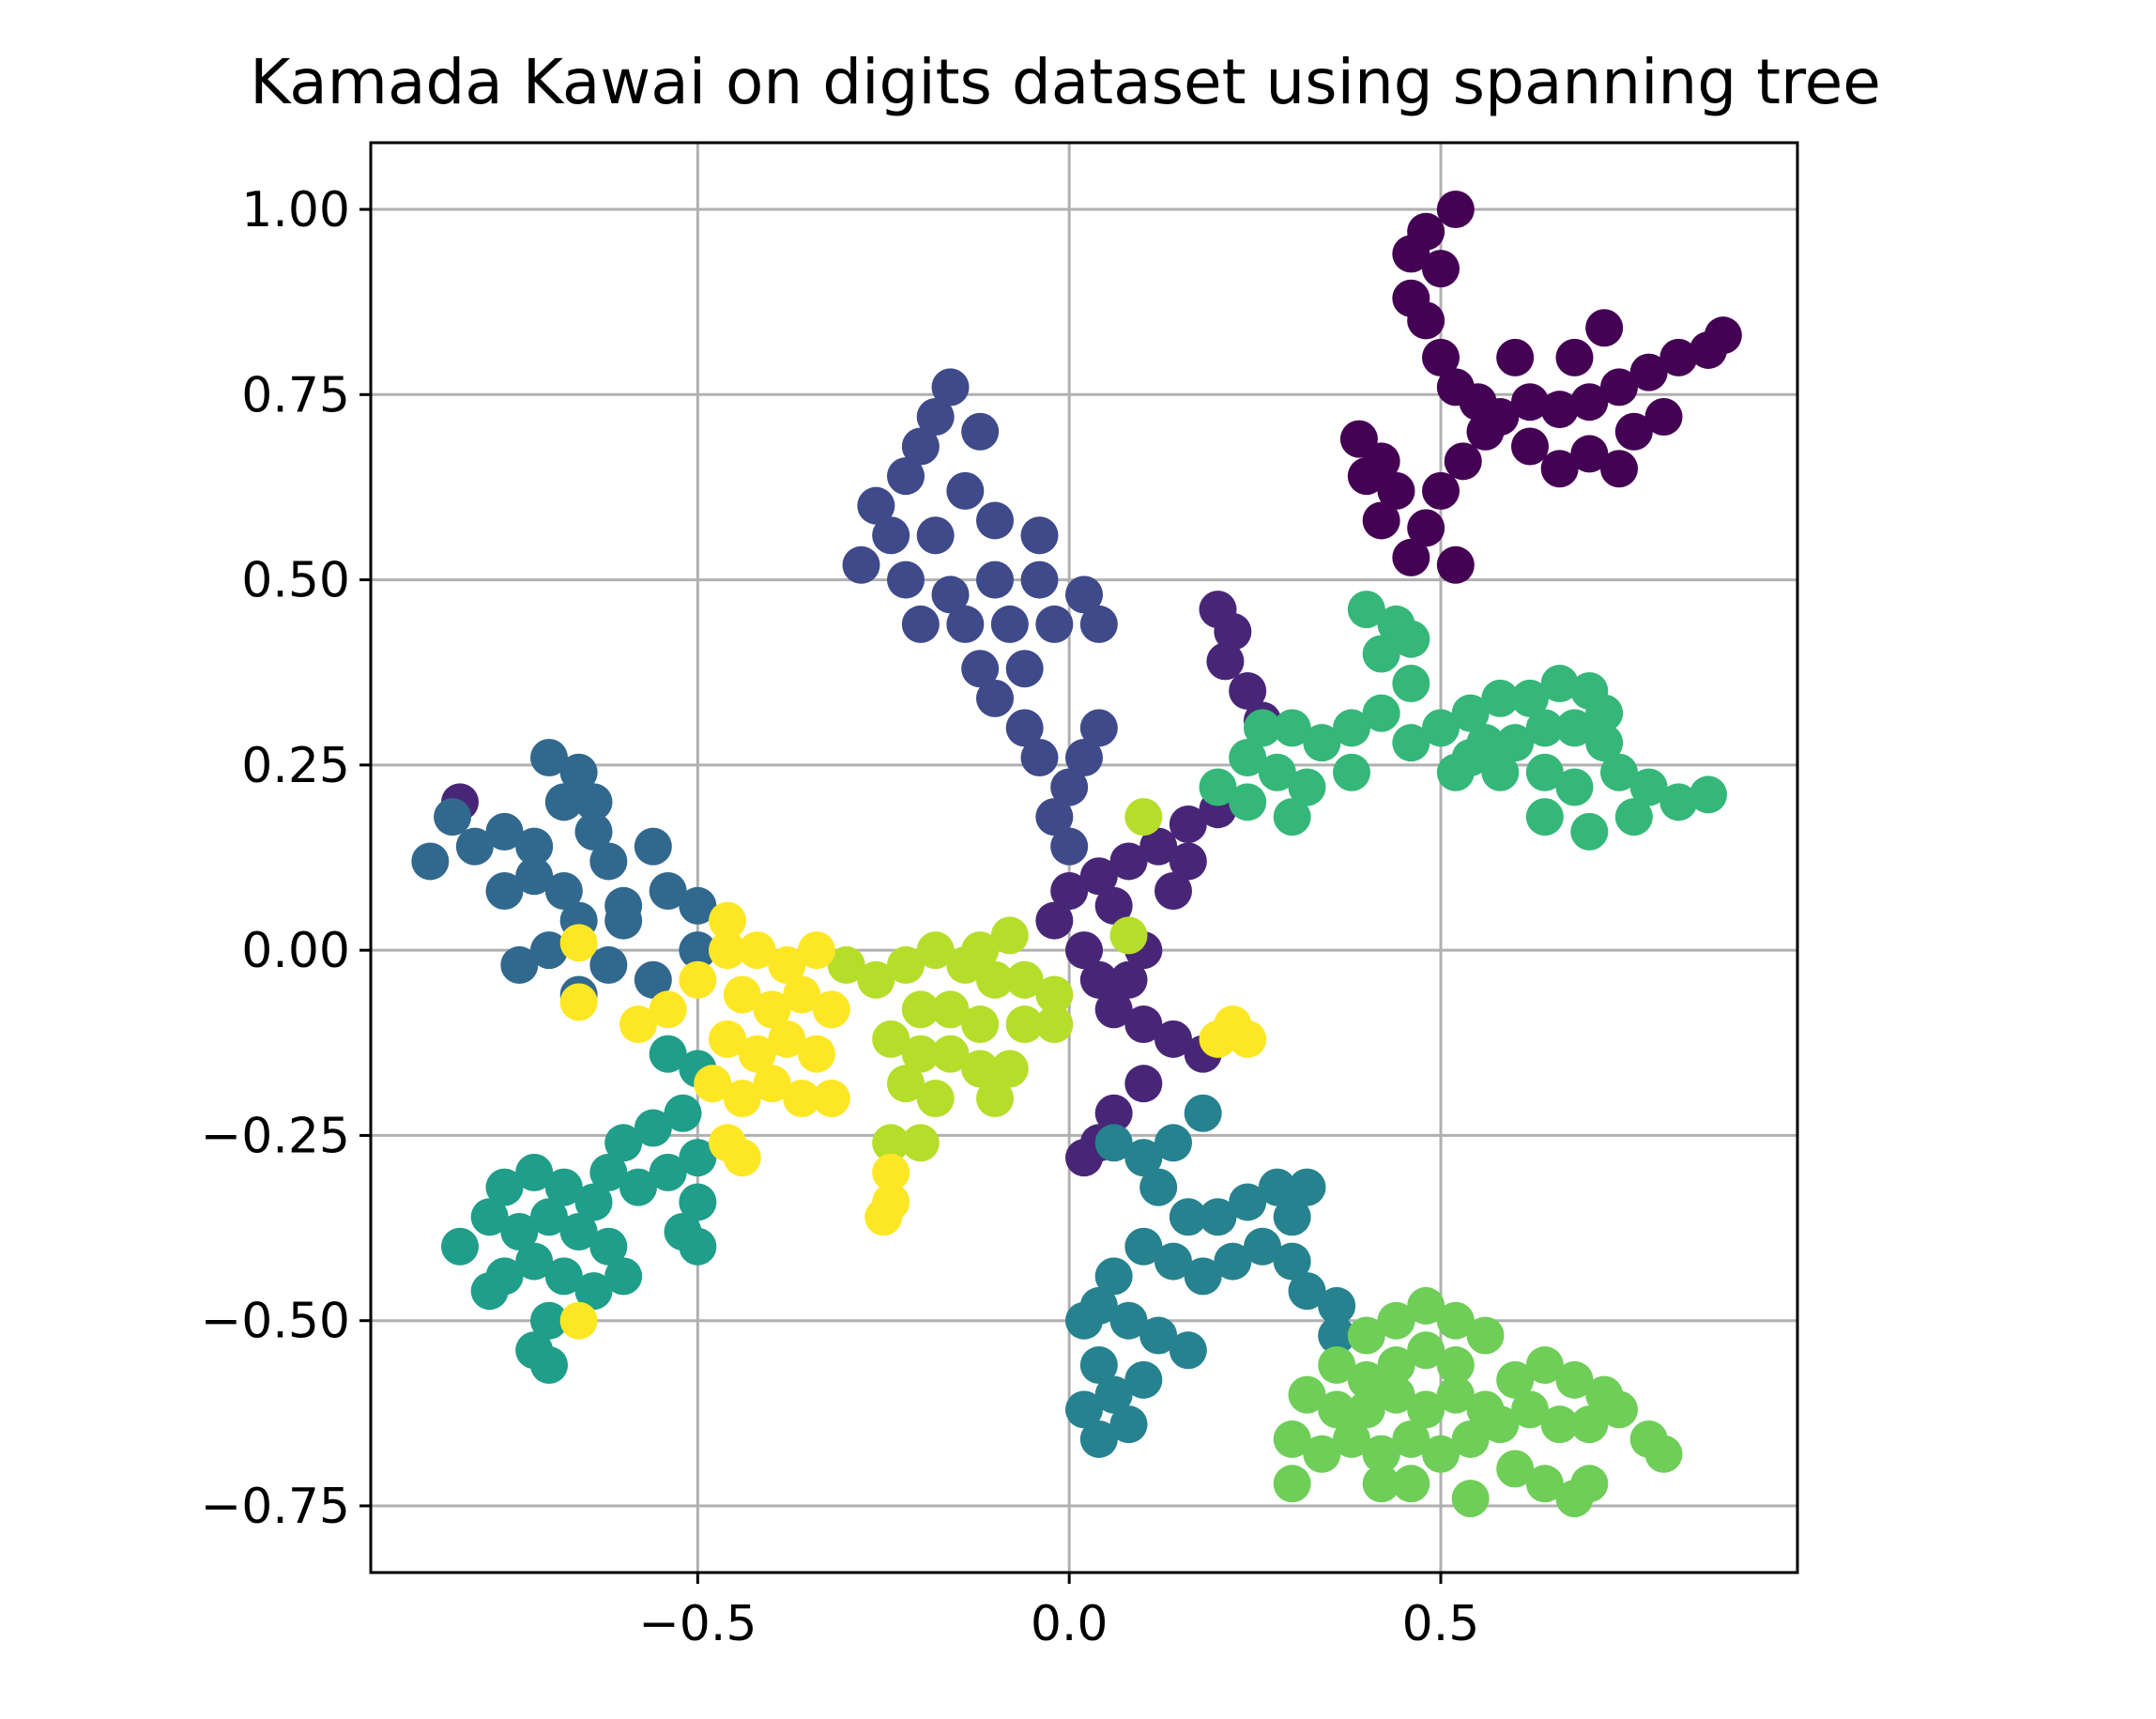 This screenshot has height=1719, width=2156. Describe the element at coordinates (1441, 1624) in the screenshot. I see `x-tick-label: 0.5` at that location.